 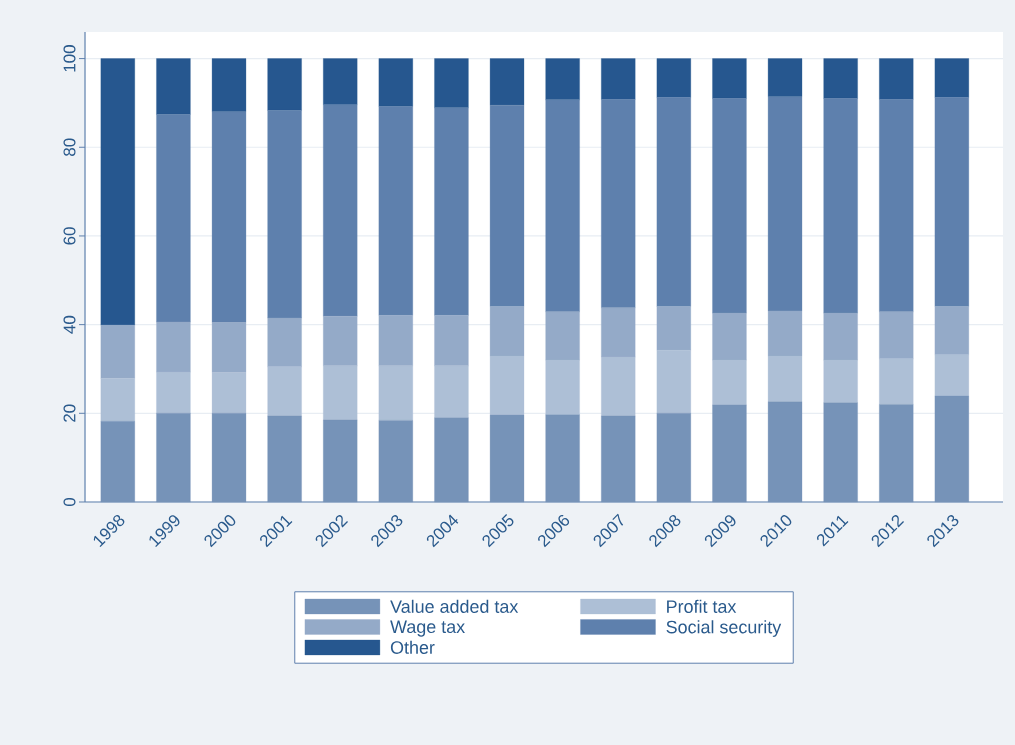 What do you see at coordinates (69, 236) in the screenshot?
I see `y-tick-label: 60` at bounding box center [69, 236].